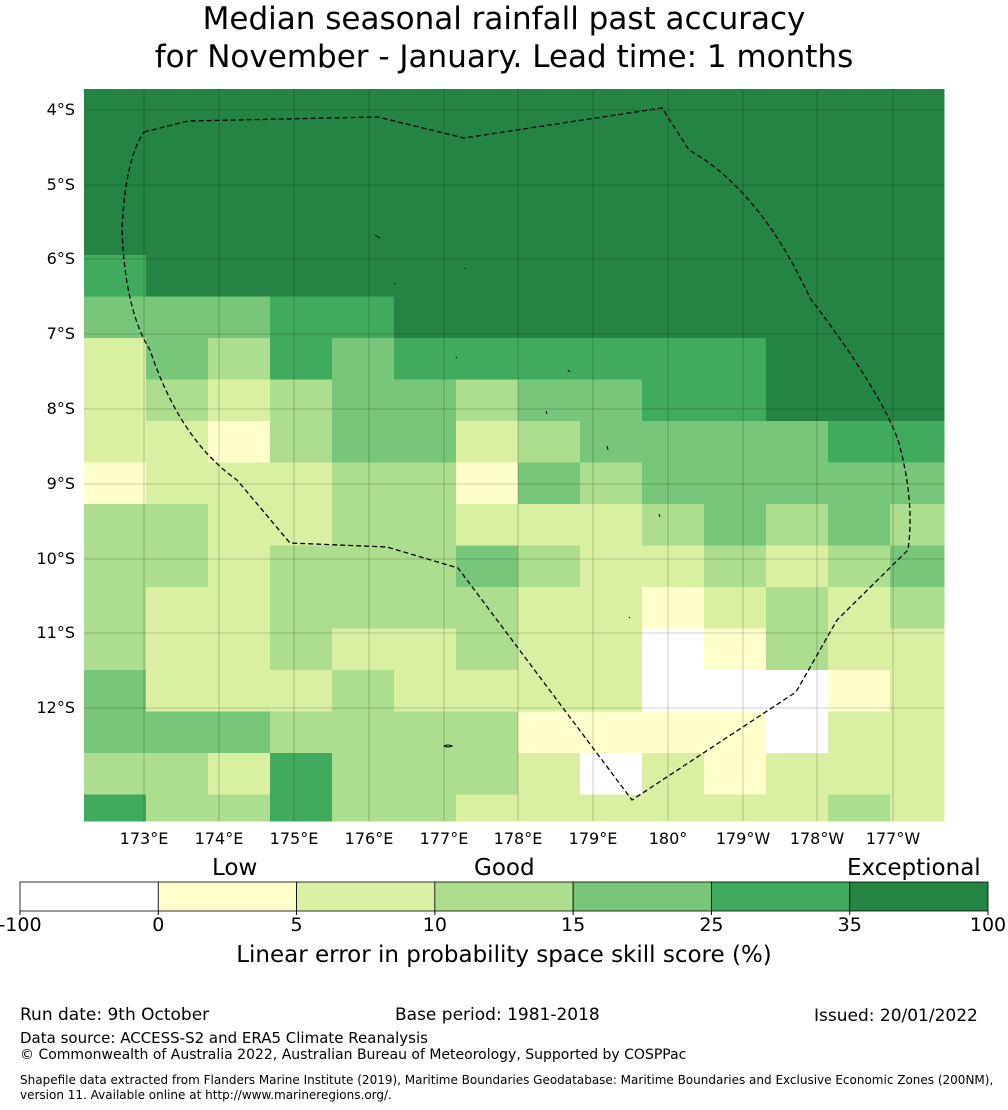 The width and height of the screenshot is (1008, 1110). What do you see at coordinates (988, 925) in the screenshot?
I see `colorbar-tick-label: 100` at bounding box center [988, 925].